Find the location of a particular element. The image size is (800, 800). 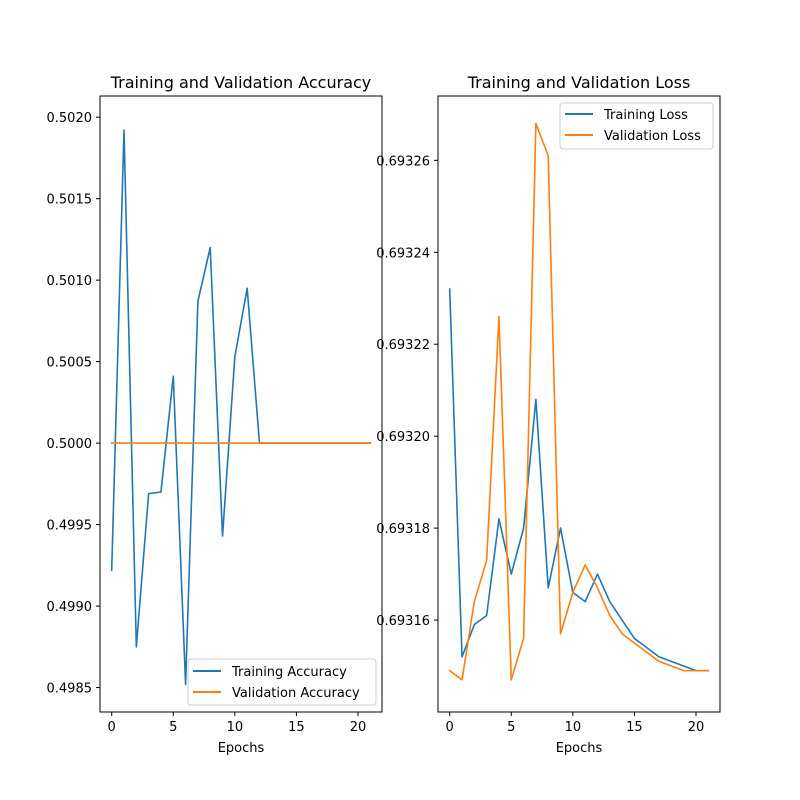

loss-y-tick-label: 0.69318 is located at coordinates (403, 529).